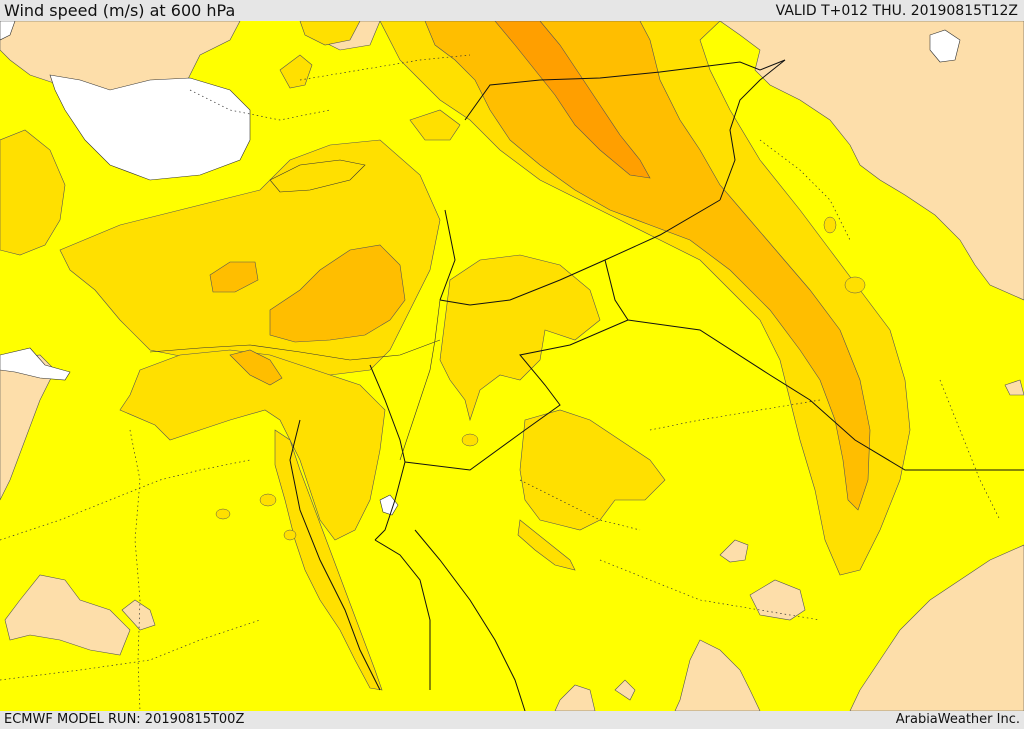  I want to click on wind-band-2-north-small, so click(296, 71).